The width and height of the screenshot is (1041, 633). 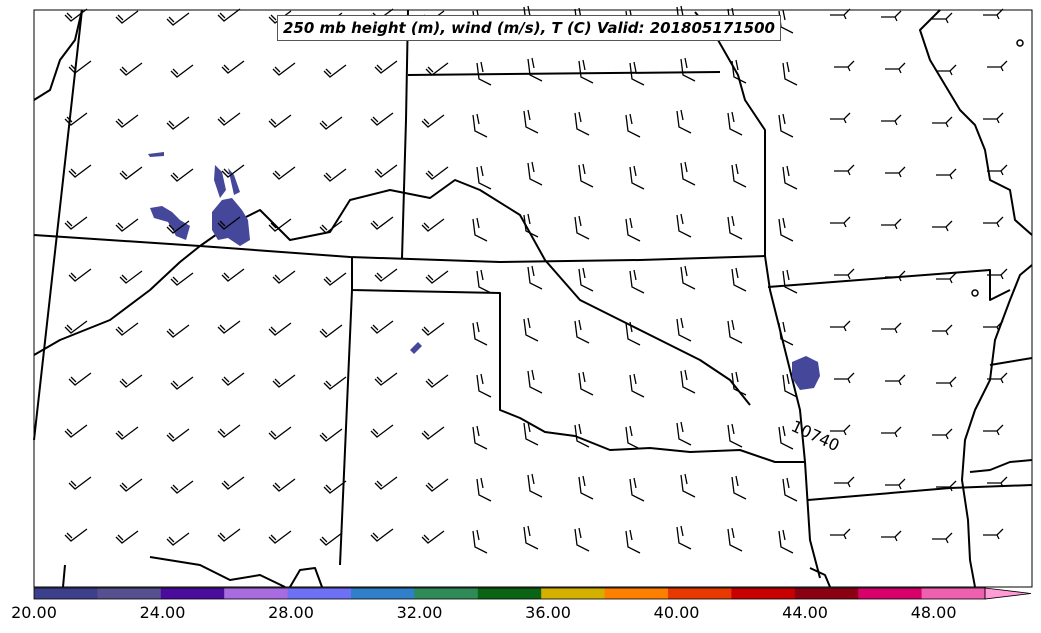 I want to click on colorbar-tick-label: 48.00, so click(x=933, y=612).